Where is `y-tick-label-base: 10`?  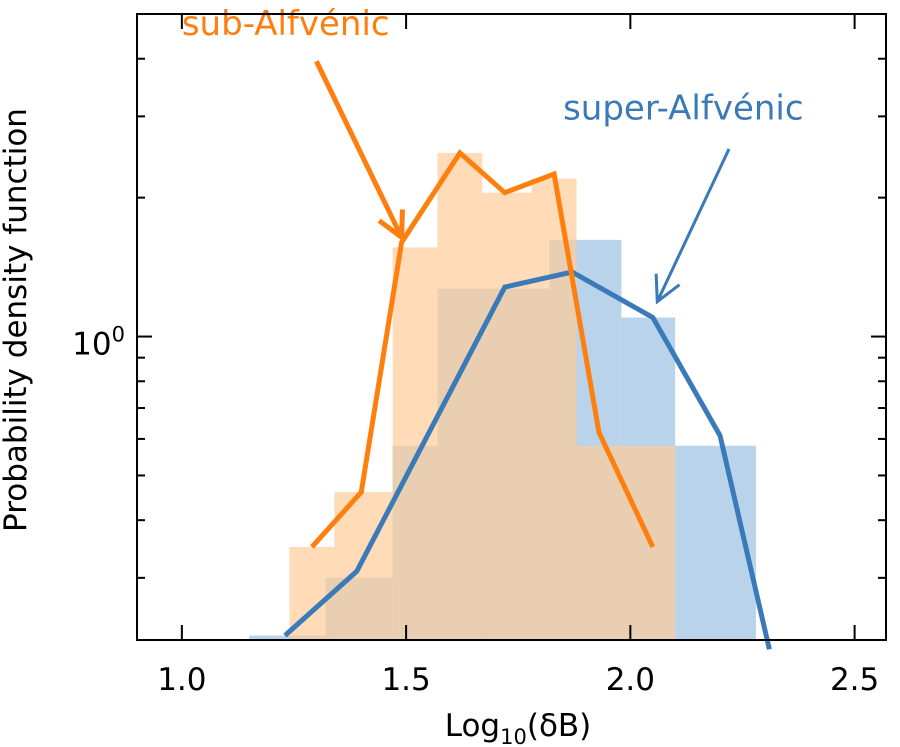 y-tick-label-base: 10 is located at coordinates (91, 345).